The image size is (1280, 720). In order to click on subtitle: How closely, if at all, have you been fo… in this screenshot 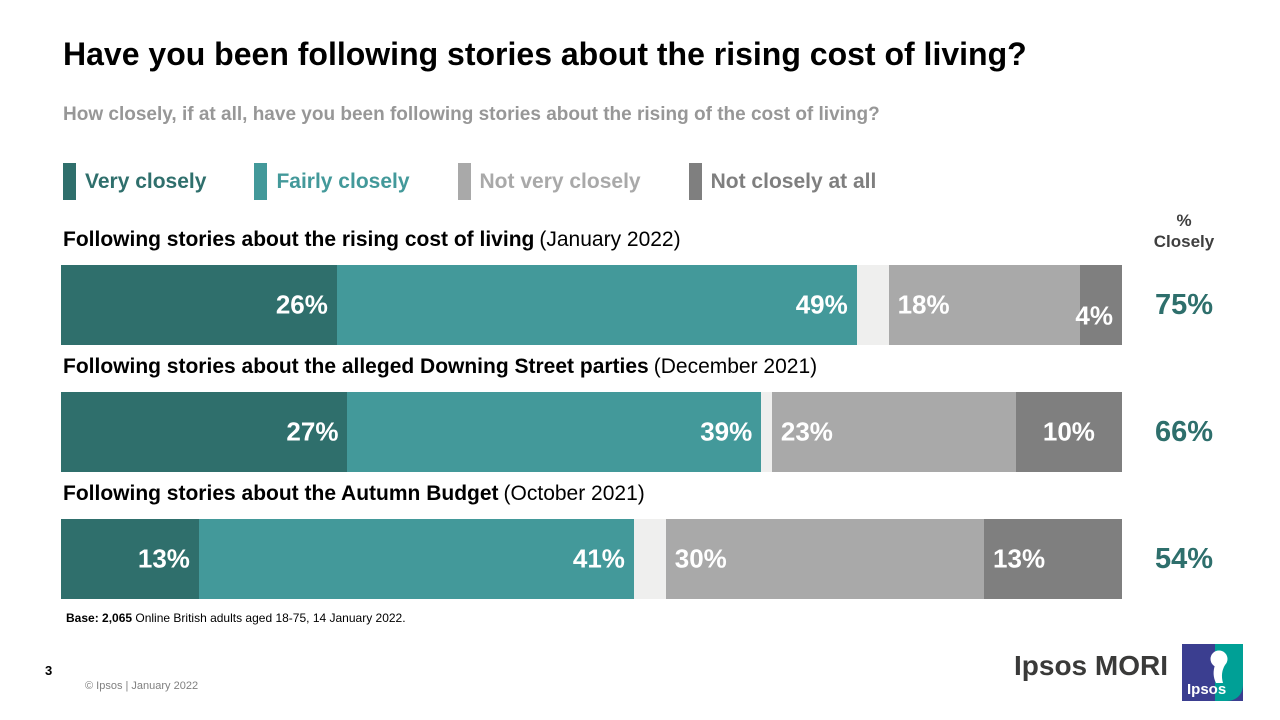, I will do `click(471, 114)`.